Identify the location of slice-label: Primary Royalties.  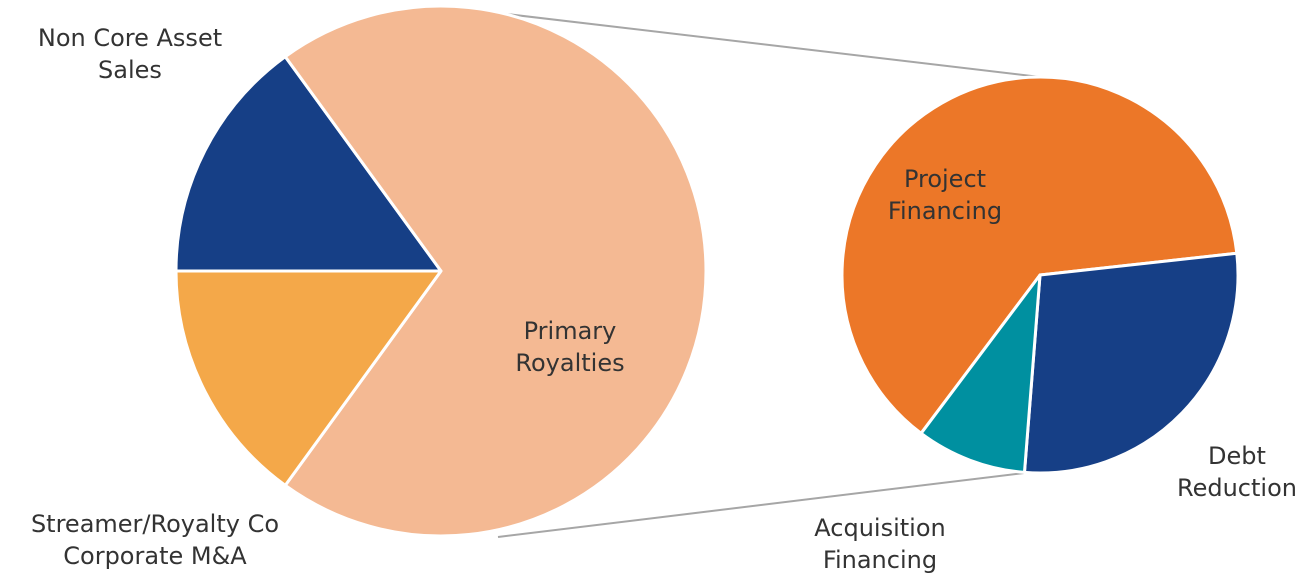
(570, 347).